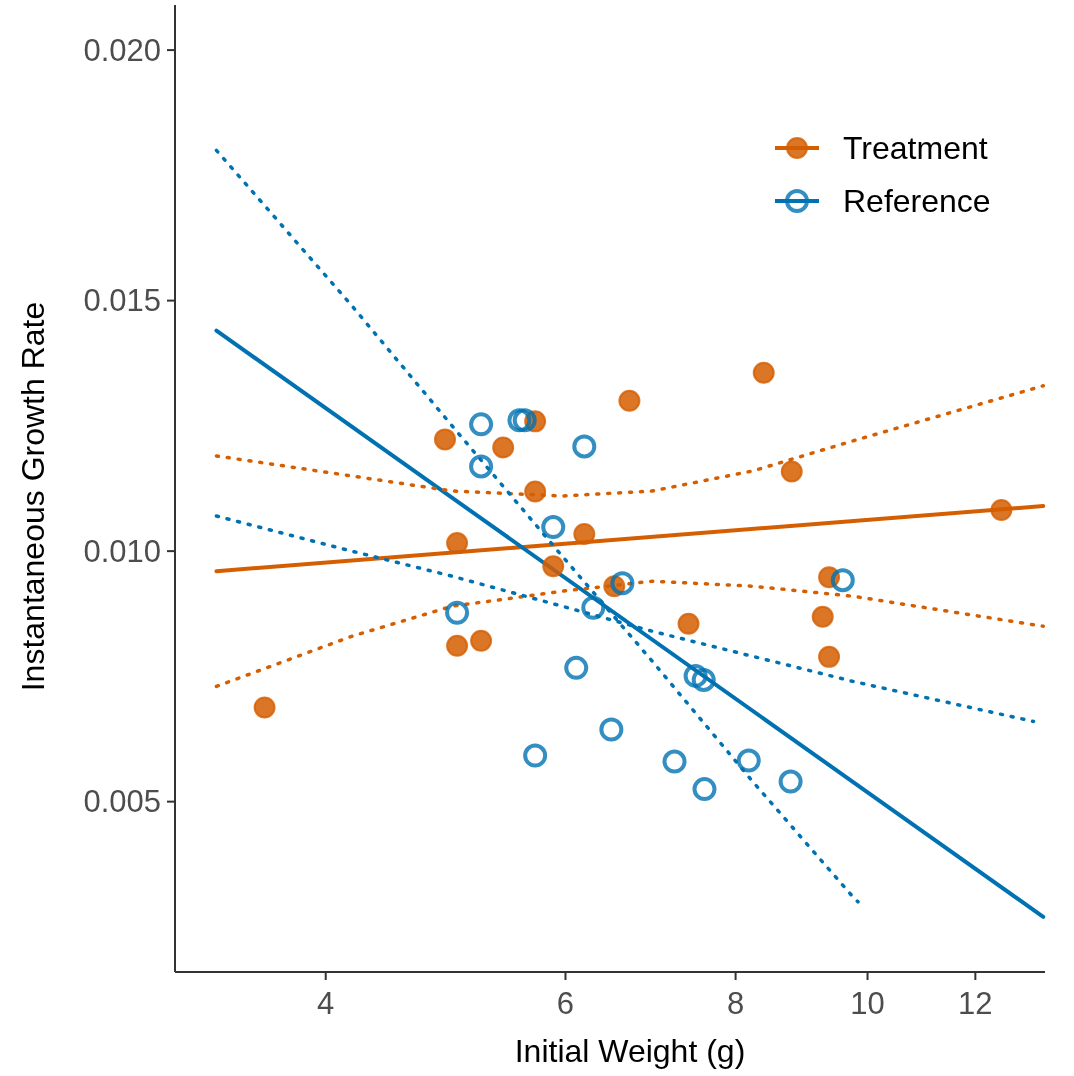 The image size is (1074, 1076). Describe the element at coordinates (735, 1003) in the screenshot. I see `x-tick-label: 8` at that location.